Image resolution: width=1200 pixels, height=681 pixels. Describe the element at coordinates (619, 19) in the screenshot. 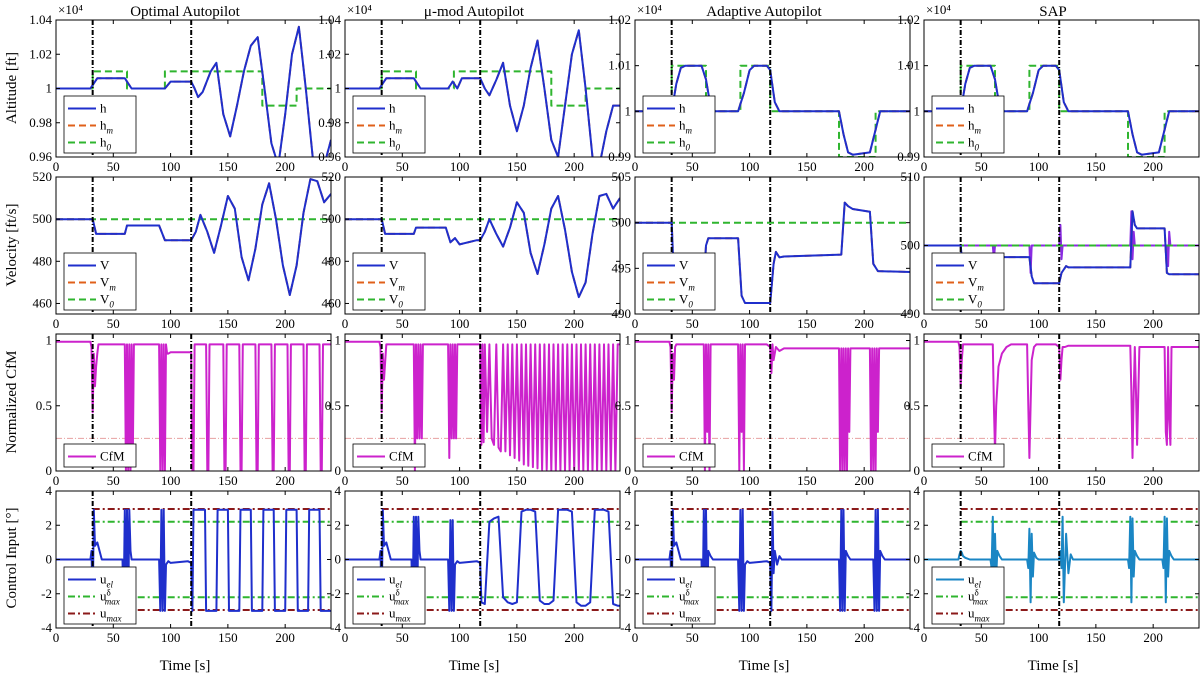

I see `y-tick-label: 1.02` at that location.